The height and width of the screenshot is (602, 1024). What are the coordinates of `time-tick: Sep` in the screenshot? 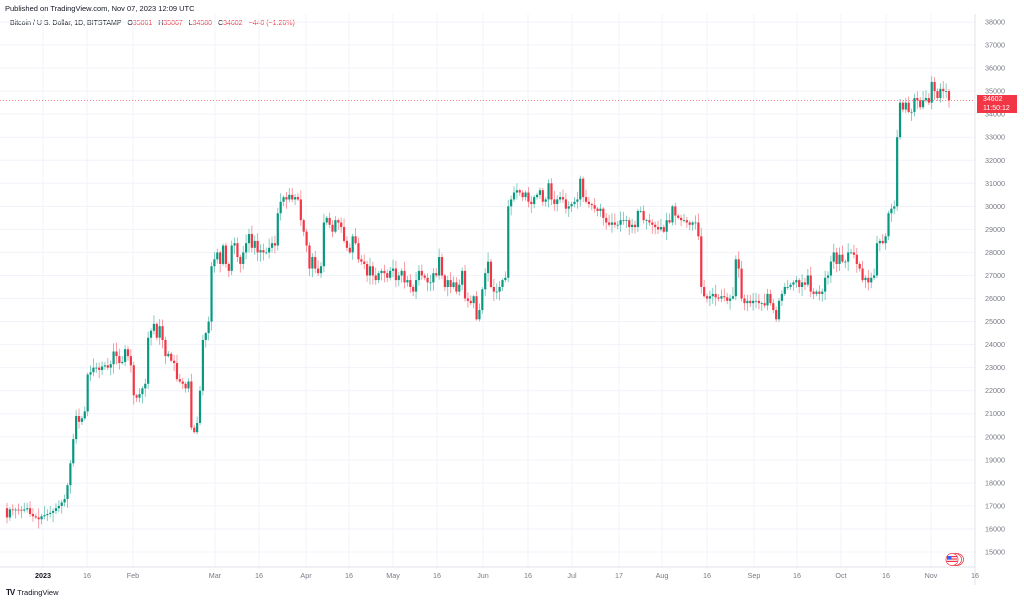 It's located at (754, 575).